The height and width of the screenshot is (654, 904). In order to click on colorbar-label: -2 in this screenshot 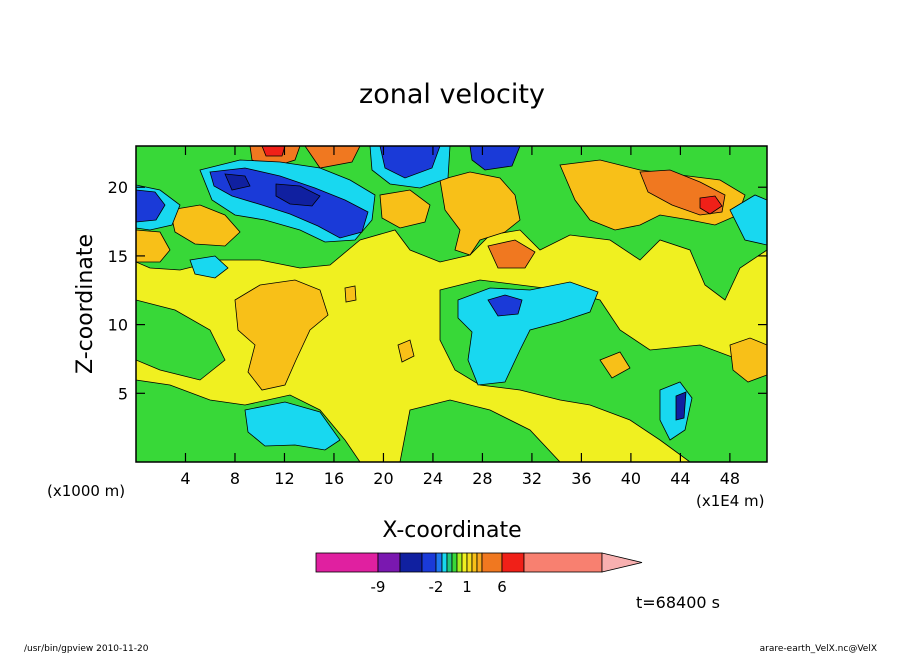, I will do `click(436, 587)`.